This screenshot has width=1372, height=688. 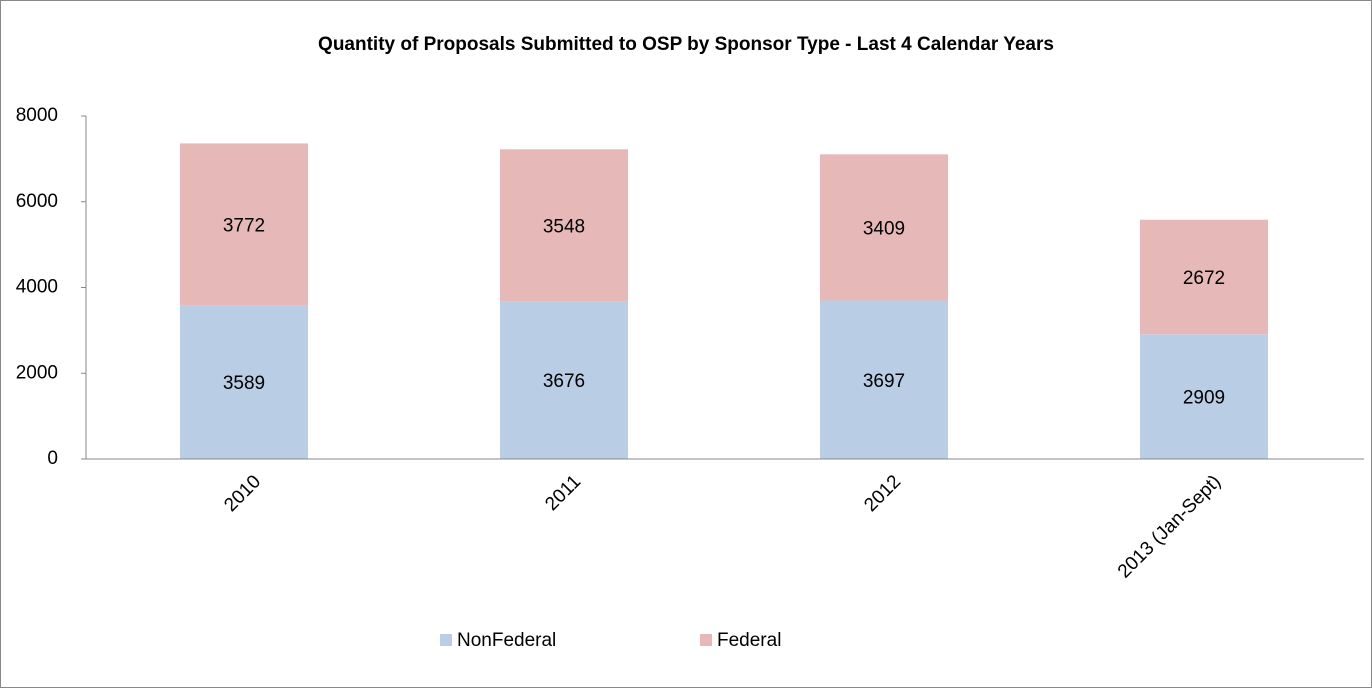 I want to click on data-label: 2909, so click(x=1204, y=398).